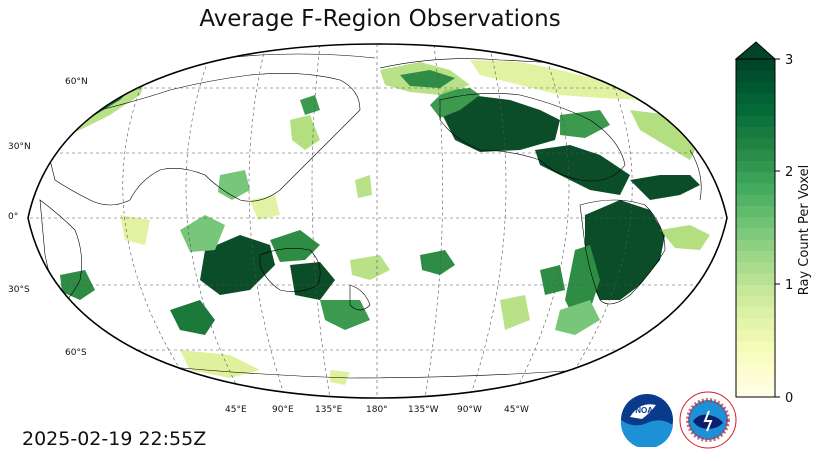  What do you see at coordinates (76, 82) in the screenshot?
I see `lat-label-60n: 60°N` at bounding box center [76, 82].